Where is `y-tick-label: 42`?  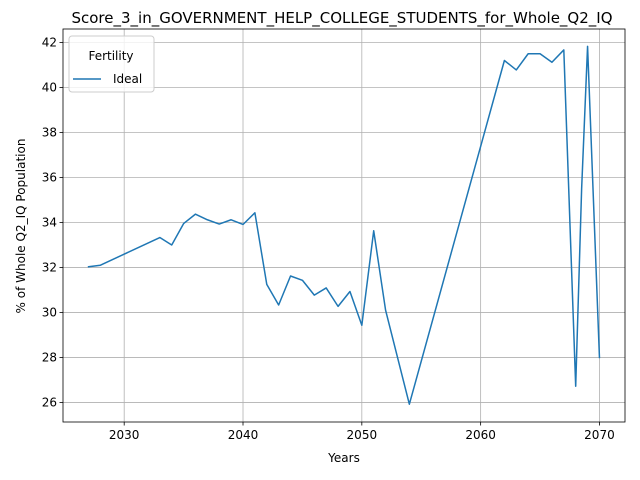 y-tick-label: 42 is located at coordinates (49, 42).